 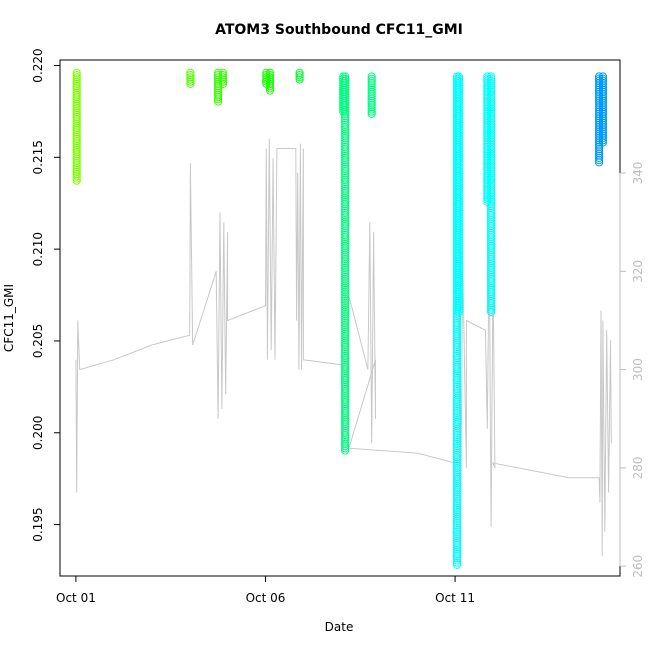 What do you see at coordinates (638, 271) in the screenshot?
I see `y2-tick-label: 320` at bounding box center [638, 271].